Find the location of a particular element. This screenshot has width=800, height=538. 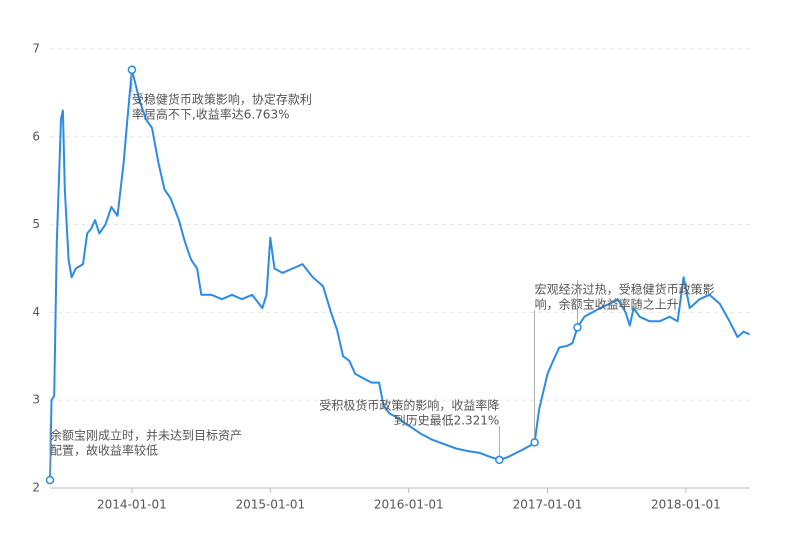

annotation-text: 率居高不下,收益率达6.763% is located at coordinates (211, 114).